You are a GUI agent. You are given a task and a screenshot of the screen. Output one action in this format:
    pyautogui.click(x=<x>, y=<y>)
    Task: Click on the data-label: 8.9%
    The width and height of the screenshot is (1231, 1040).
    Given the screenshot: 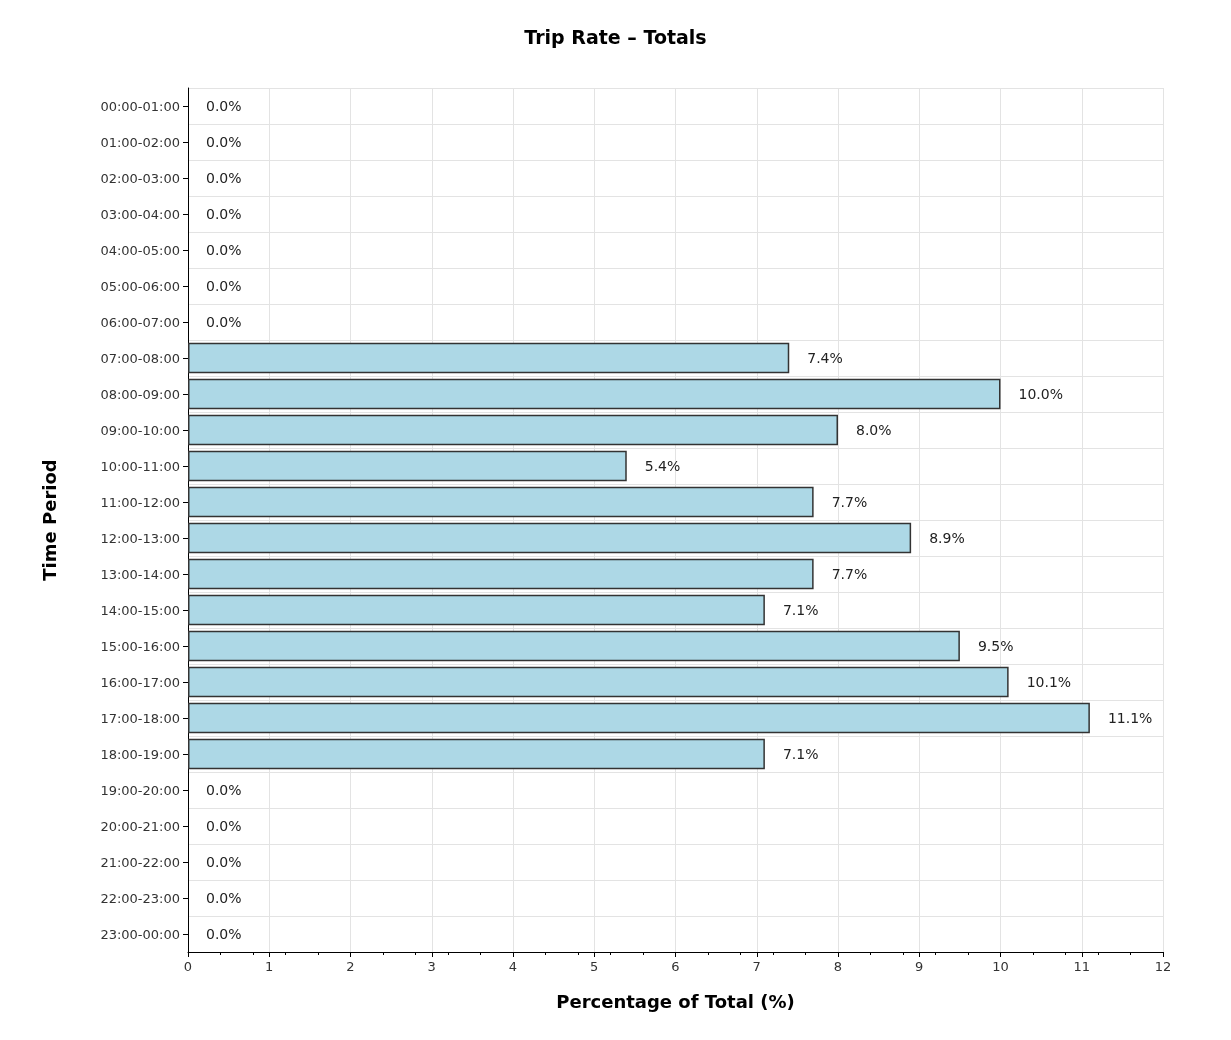 What is the action you would take?
    pyautogui.click(x=947, y=538)
    